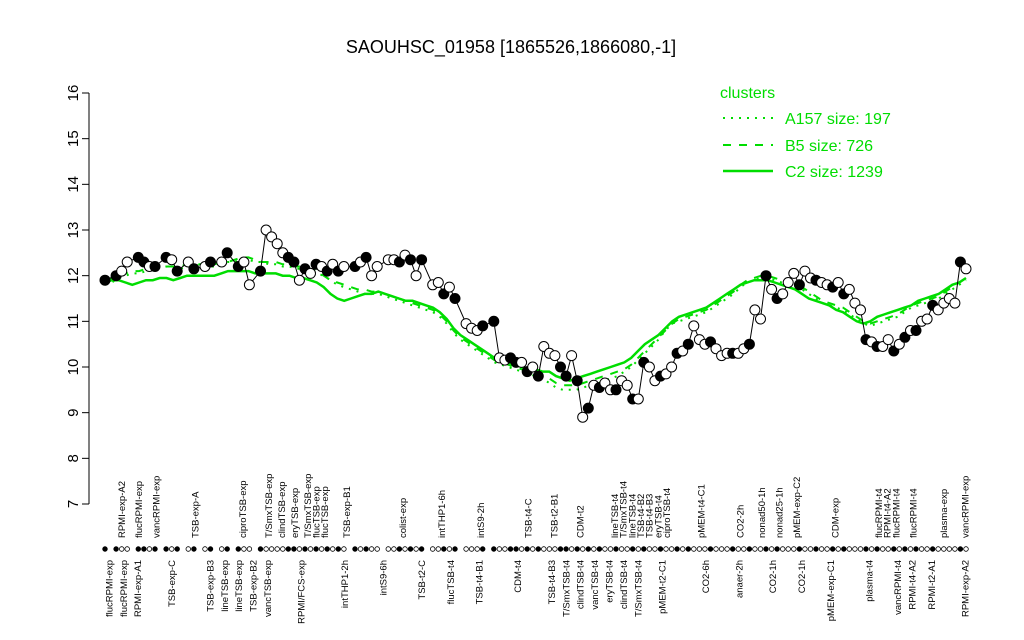 The width and height of the screenshot is (1024, 640). What do you see at coordinates (836, 518) in the screenshot?
I see `x-label-top: CDM-exp` at bounding box center [836, 518].